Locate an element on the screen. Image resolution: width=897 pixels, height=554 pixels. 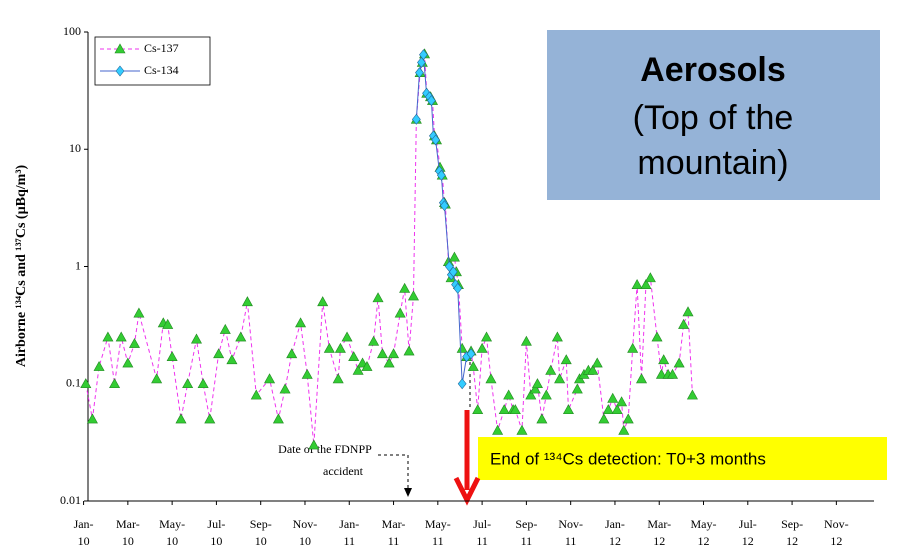
annotation: End of ¹³⁴Cs detection: T0+3 months is located at coordinates (628, 458).